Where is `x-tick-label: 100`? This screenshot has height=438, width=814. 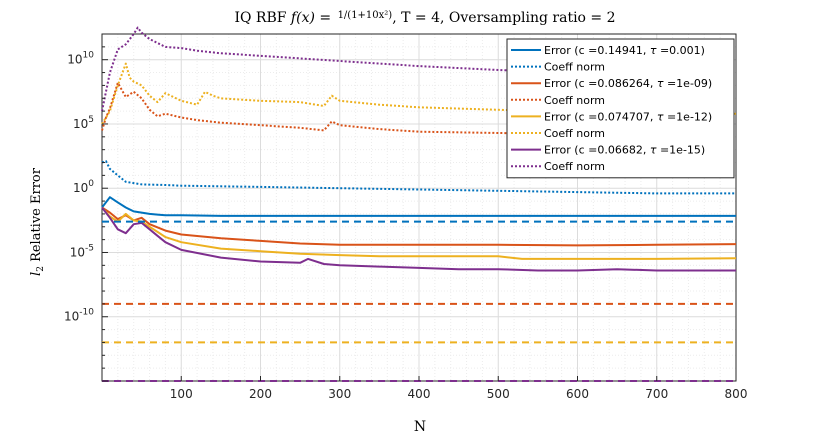 x-tick-label: 100 is located at coordinates (181, 394).